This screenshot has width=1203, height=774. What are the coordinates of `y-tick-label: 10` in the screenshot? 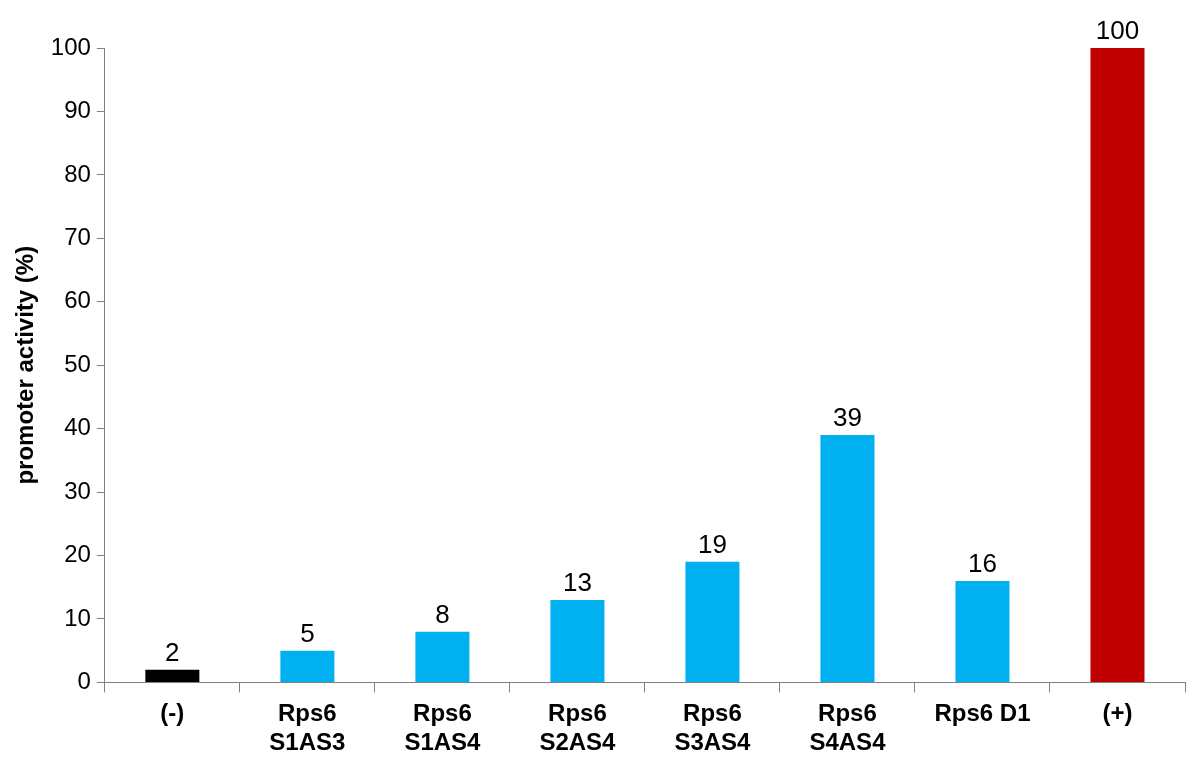 It's located at (77, 617).